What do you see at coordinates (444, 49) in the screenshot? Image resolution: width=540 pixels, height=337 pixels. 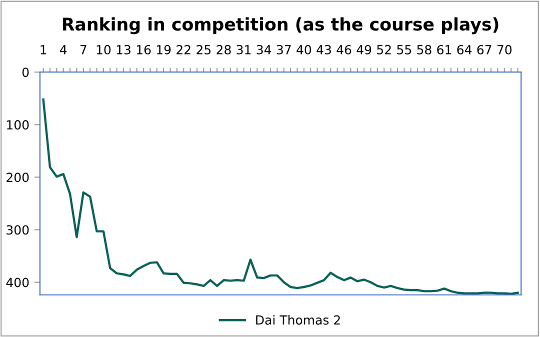 I see `x-tick-label: 61` at bounding box center [444, 49].